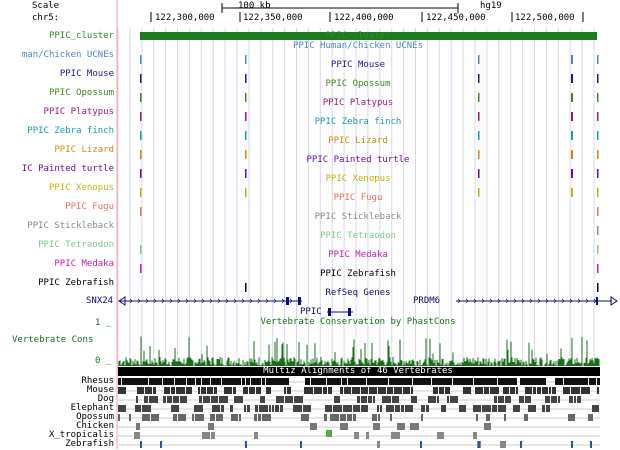 The width and height of the screenshot is (620, 450). I want to click on multiz-species-label: Elephant, so click(92, 408).